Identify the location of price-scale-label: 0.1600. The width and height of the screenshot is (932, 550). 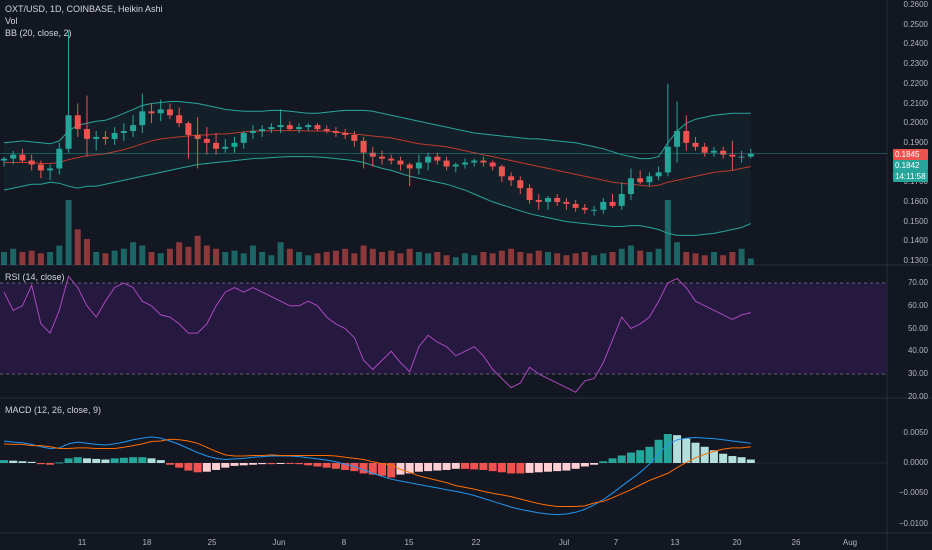
(915, 201).